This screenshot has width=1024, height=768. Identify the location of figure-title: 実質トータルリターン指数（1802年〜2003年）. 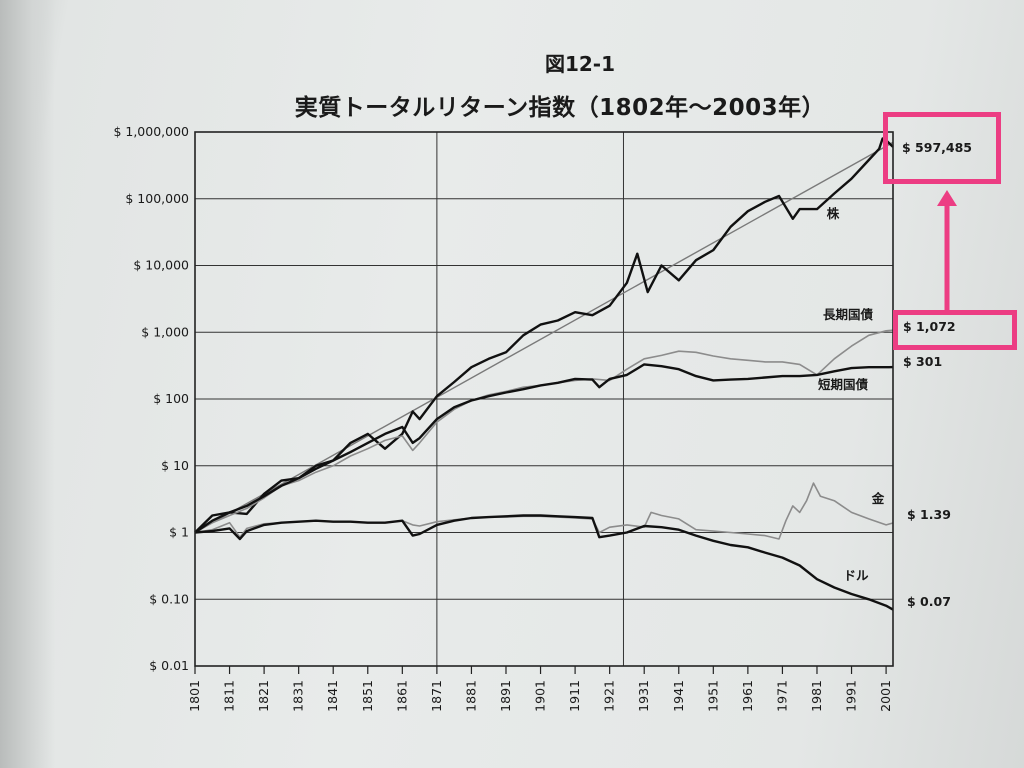
(560, 108).